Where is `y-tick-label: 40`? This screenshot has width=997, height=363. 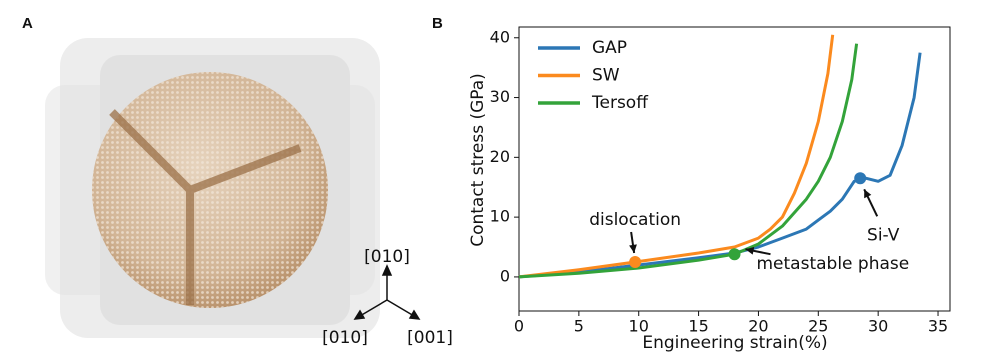
y-tick-label: 40 is located at coordinates (500, 36).